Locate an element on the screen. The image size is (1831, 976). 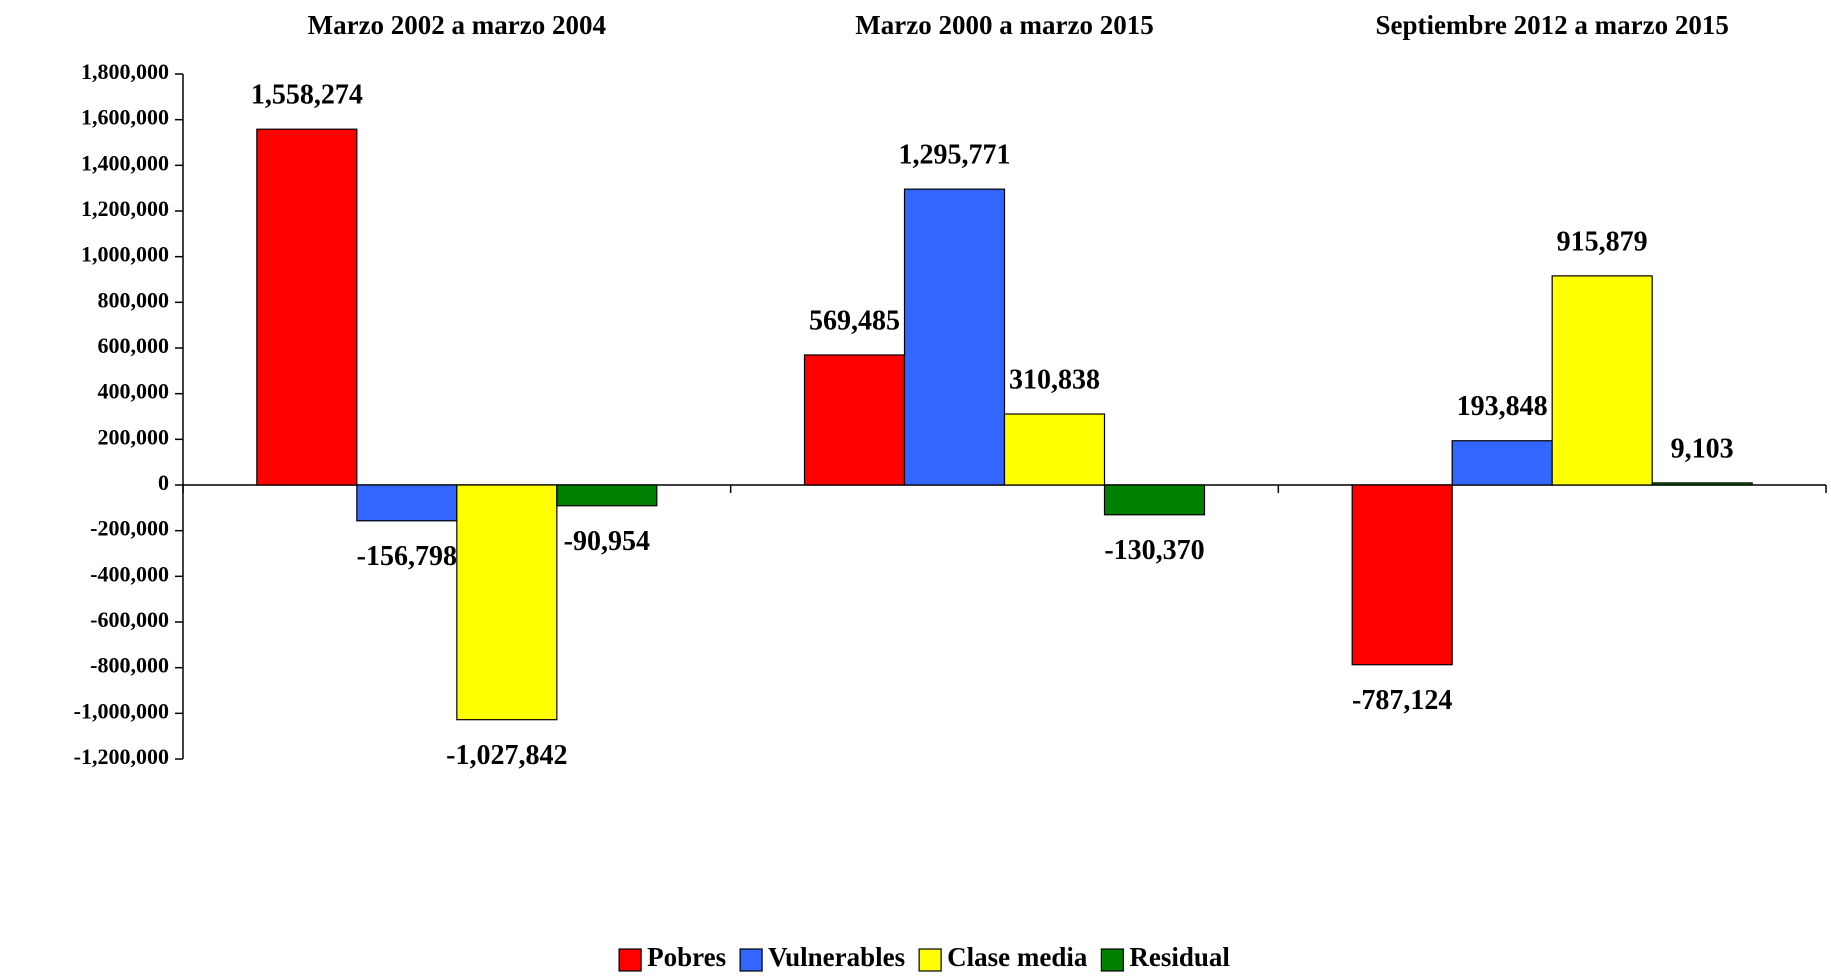
y-tick-label: 1,800,000 is located at coordinates (125, 71).